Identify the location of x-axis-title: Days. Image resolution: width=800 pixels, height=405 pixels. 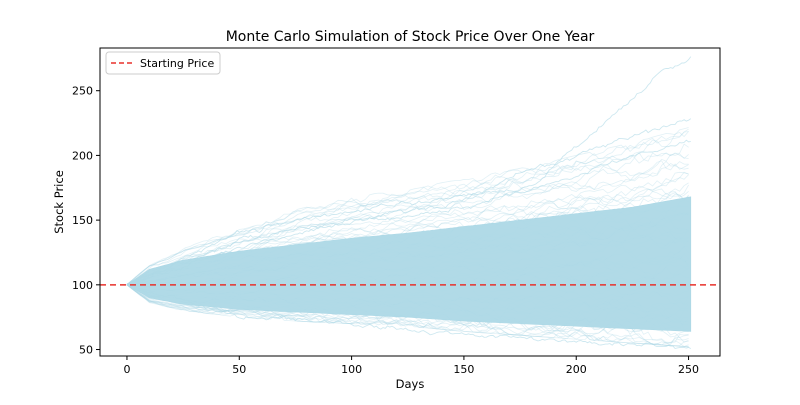
(410, 384).